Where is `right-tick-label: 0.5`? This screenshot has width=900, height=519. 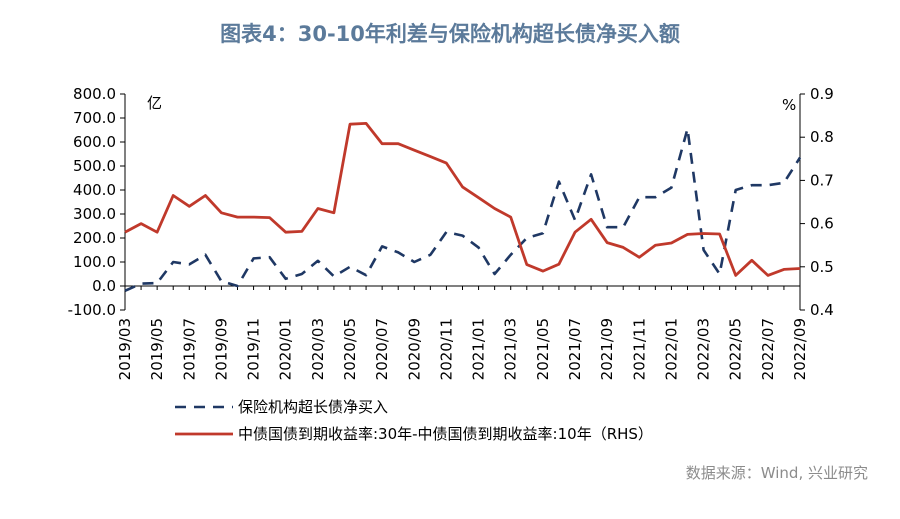
right-tick-label: 0.5 is located at coordinates (822, 267).